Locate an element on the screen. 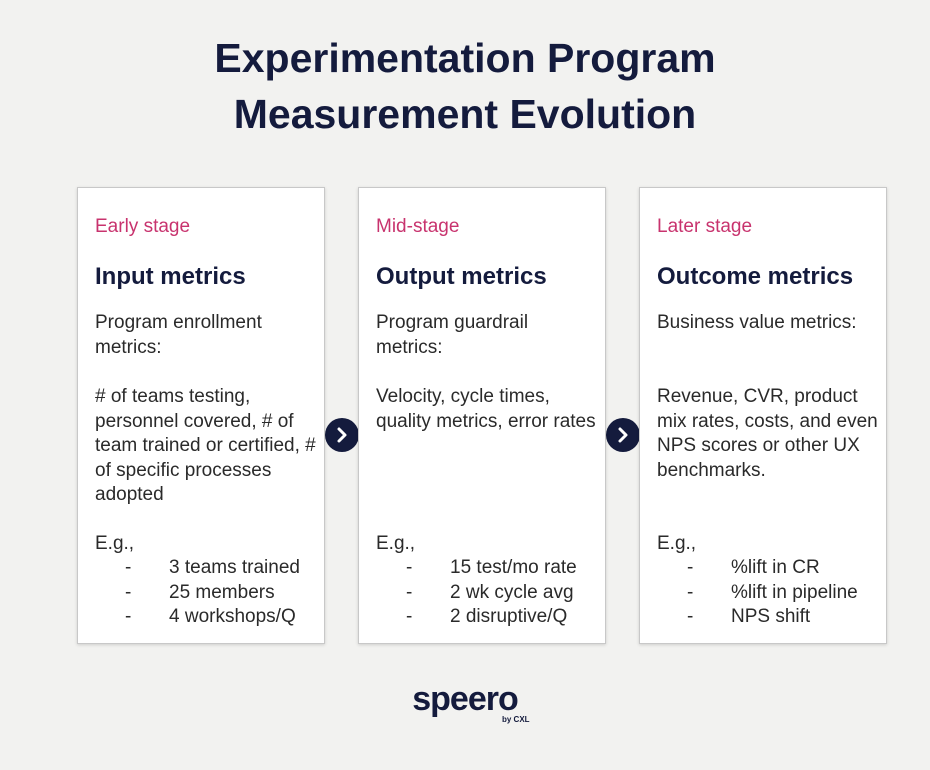 This screenshot has height=770, width=930. logo-byline: by CXL is located at coordinates (516, 719).